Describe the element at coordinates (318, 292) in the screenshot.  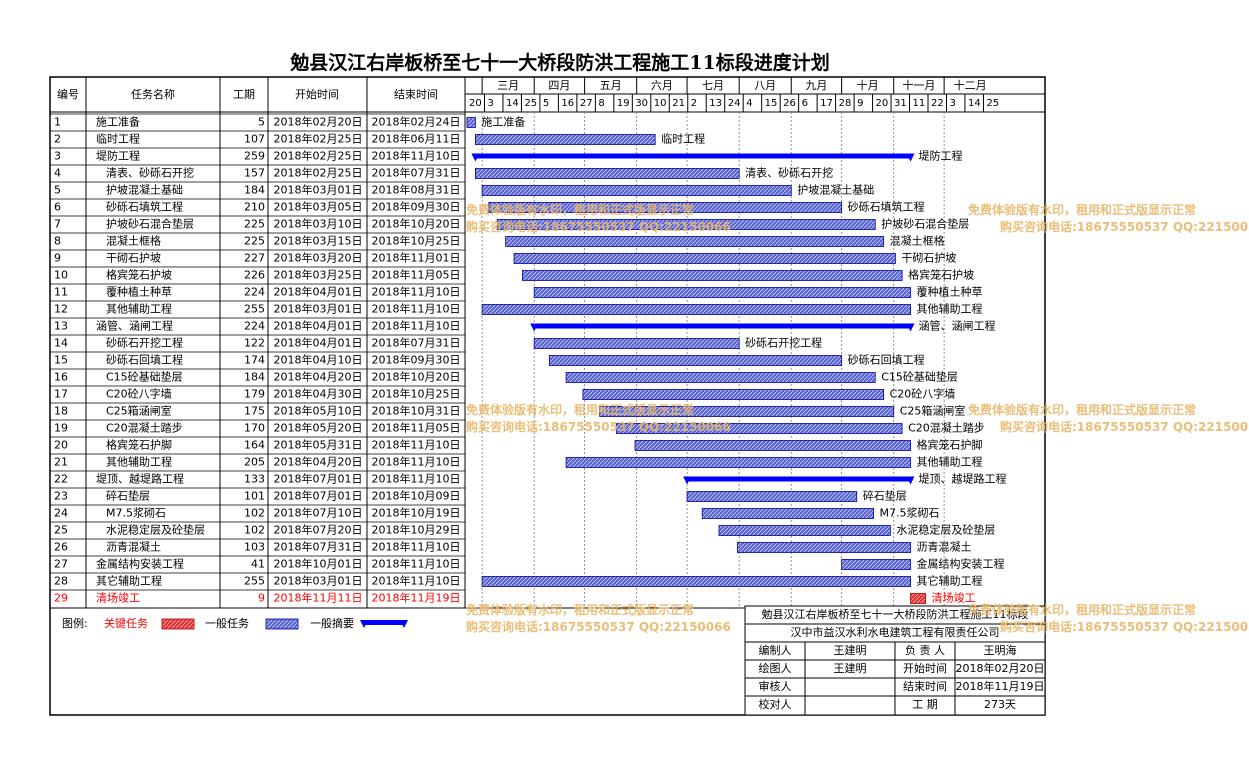
I see `task-start: 2018年04月01日` at that location.